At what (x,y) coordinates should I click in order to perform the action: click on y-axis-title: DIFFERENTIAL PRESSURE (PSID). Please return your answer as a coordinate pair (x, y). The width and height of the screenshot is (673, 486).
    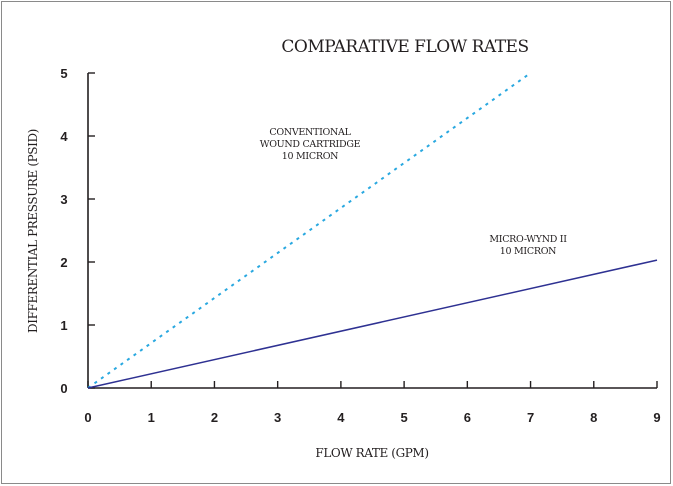
    Looking at the image, I should click on (33, 231).